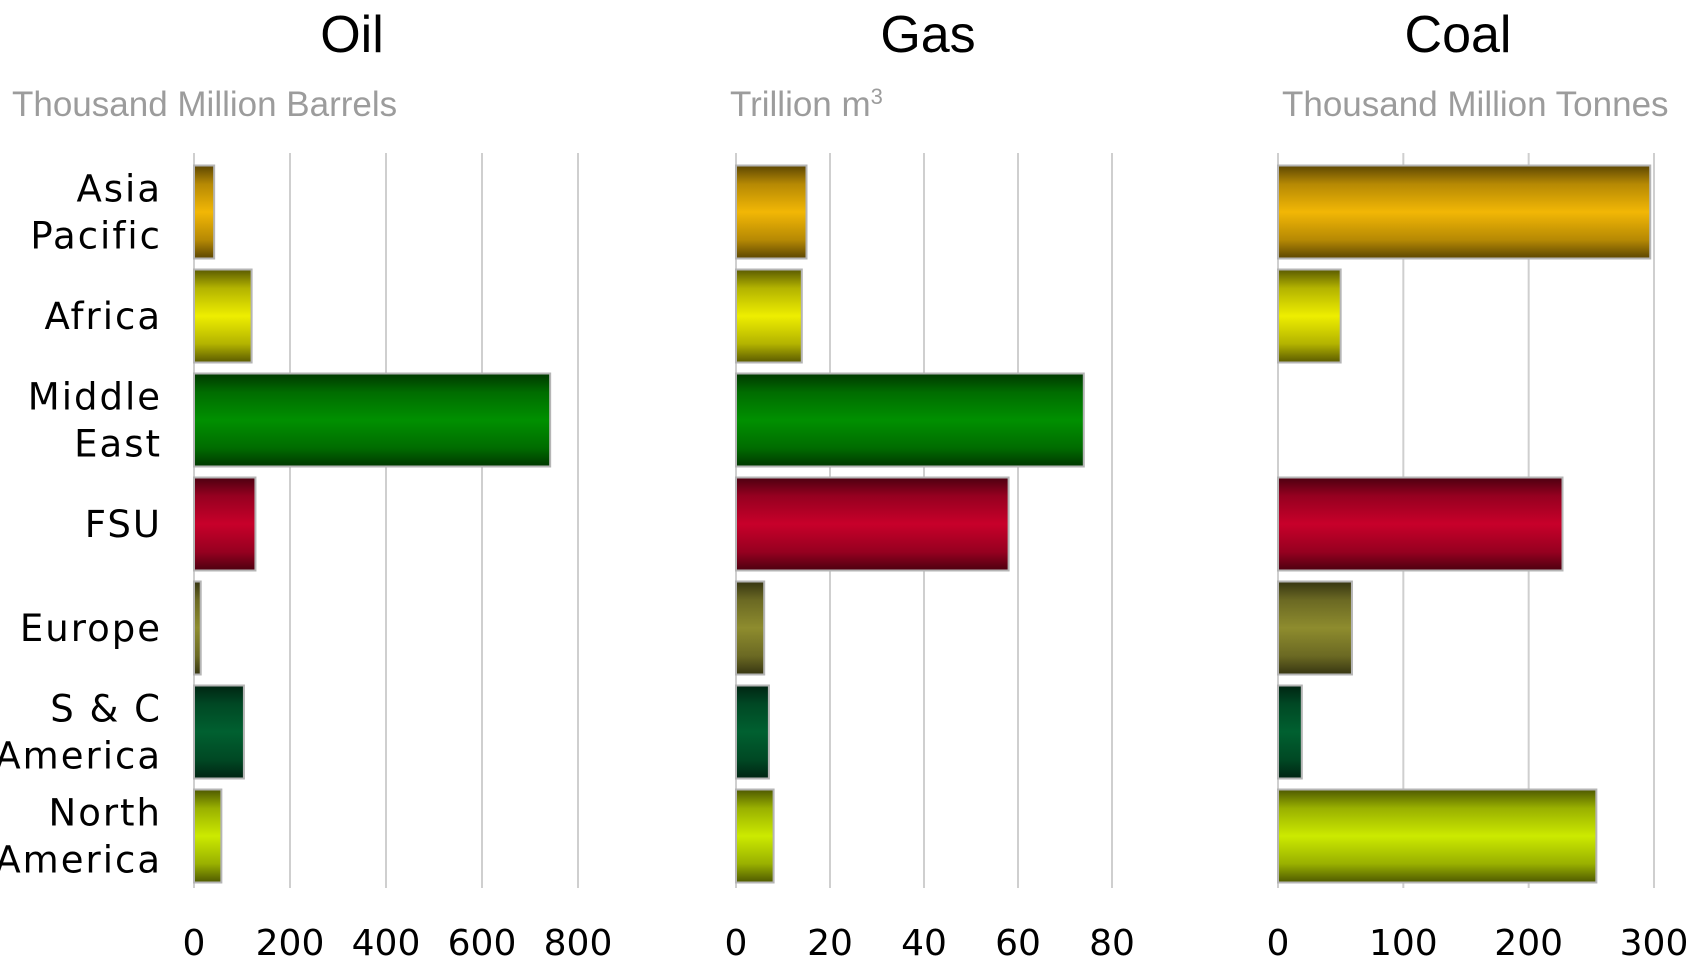 The width and height of the screenshot is (1702, 959). I want to click on coal-bar-north-america, so click(1437, 836).